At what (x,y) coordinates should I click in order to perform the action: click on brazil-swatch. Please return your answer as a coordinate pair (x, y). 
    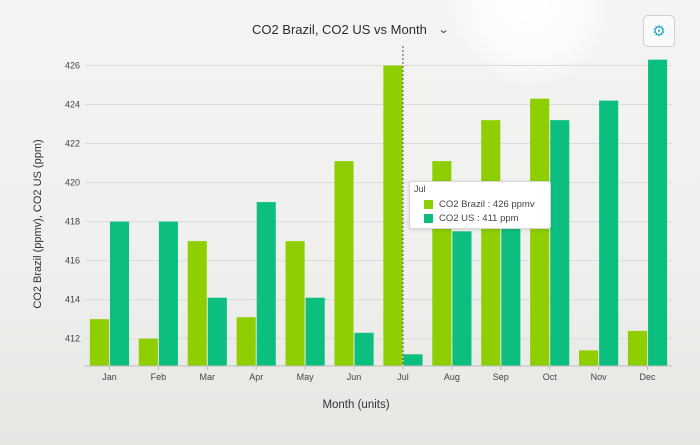
    Looking at the image, I should click on (428, 204).